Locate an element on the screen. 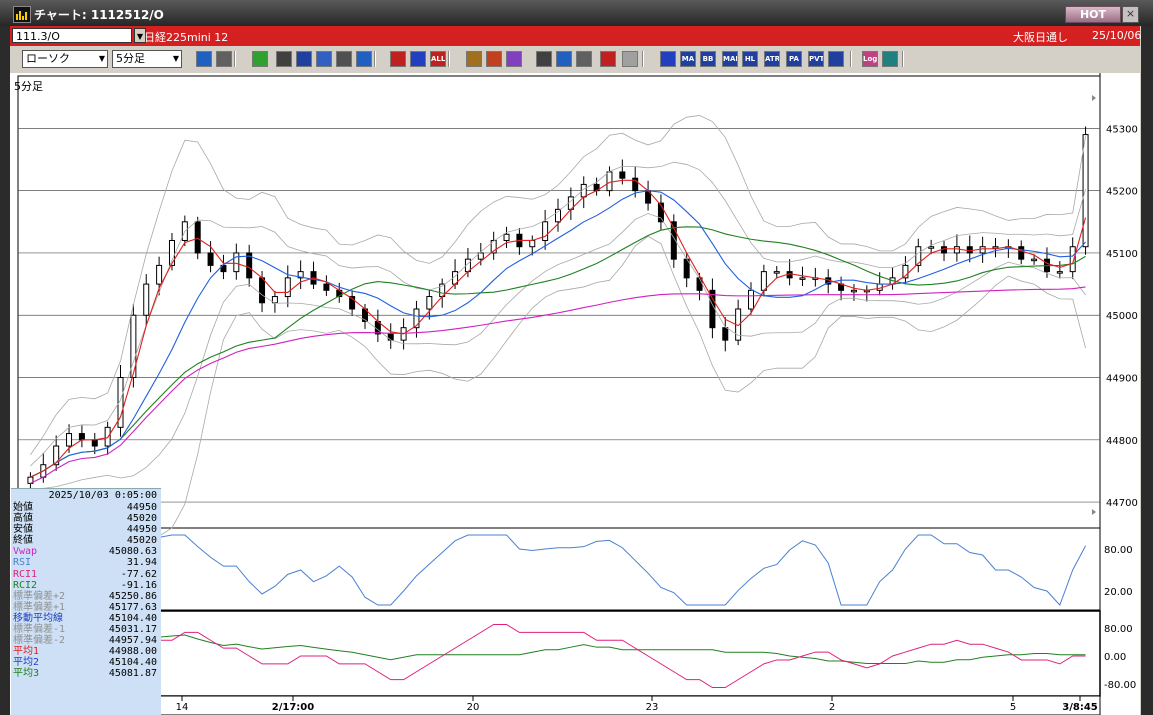  bb-icon: BB is located at coordinates (708, 59).